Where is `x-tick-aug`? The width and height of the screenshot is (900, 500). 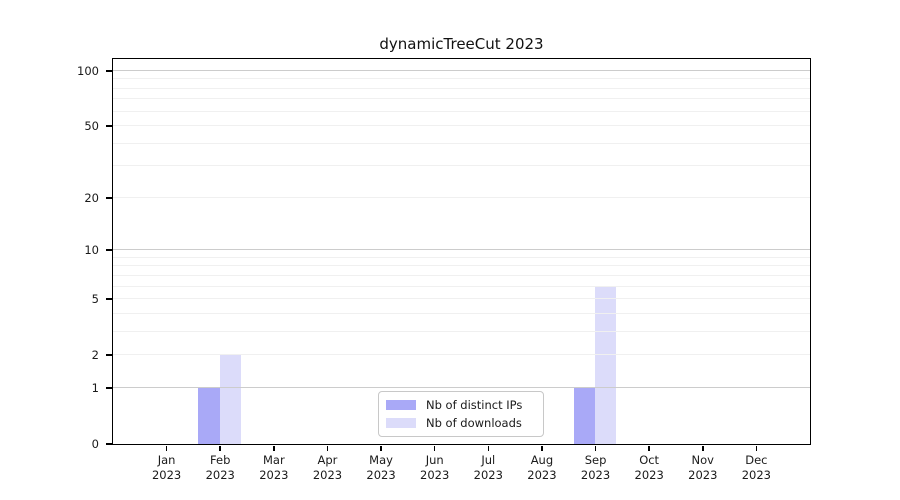 x-tick-aug is located at coordinates (542, 448).